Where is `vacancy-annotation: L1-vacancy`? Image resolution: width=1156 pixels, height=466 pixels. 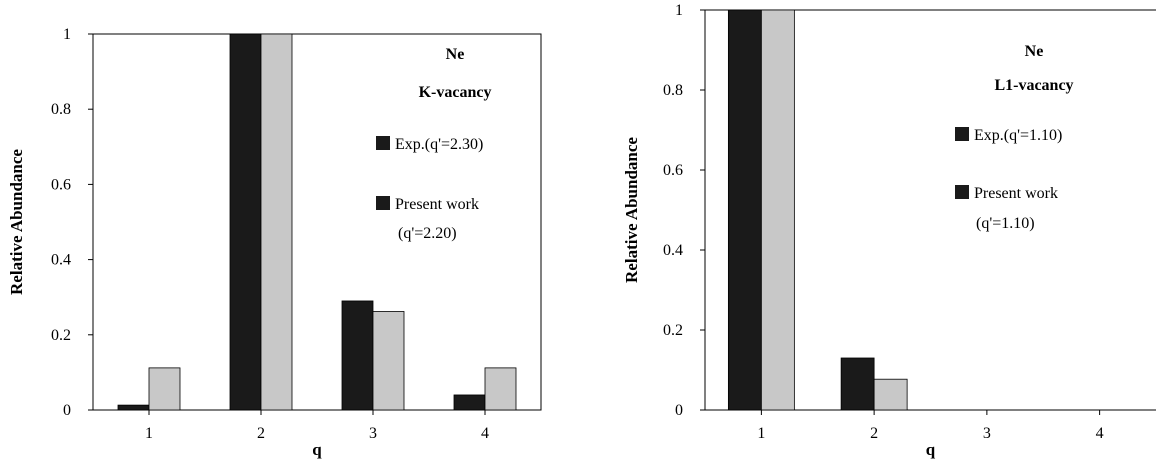 vacancy-annotation: L1-vacancy is located at coordinates (1033, 85).